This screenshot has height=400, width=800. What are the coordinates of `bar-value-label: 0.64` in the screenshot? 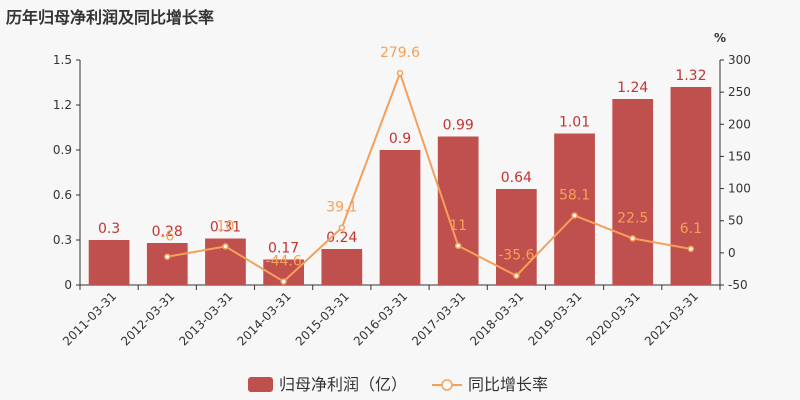 It's located at (516, 178).